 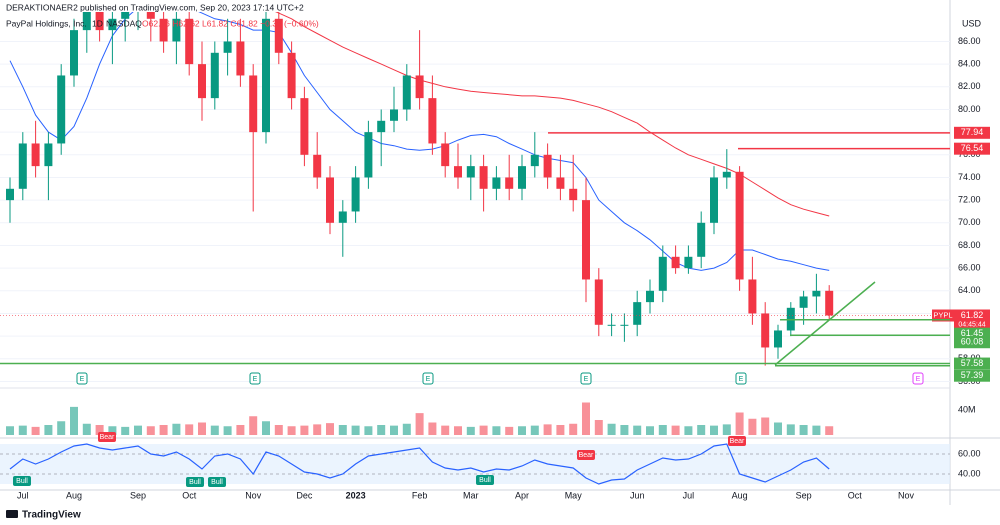 What do you see at coordinates (972, 319) in the screenshot?
I see `last-price-tag` at bounding box center [972, 319].